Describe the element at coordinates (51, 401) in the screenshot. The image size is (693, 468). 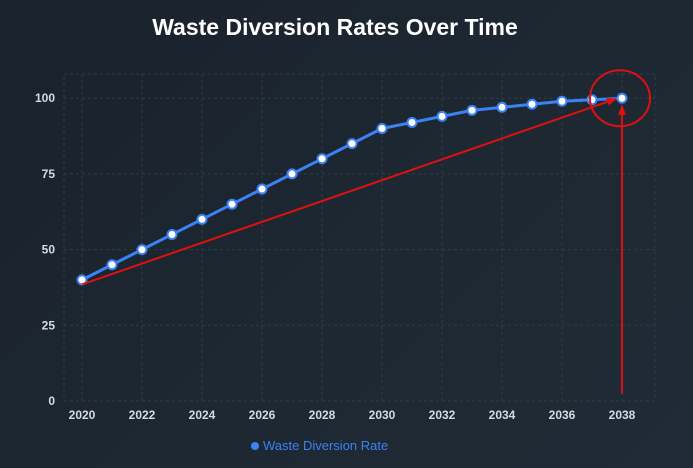
I see `y-tick-label: 0` at that location.